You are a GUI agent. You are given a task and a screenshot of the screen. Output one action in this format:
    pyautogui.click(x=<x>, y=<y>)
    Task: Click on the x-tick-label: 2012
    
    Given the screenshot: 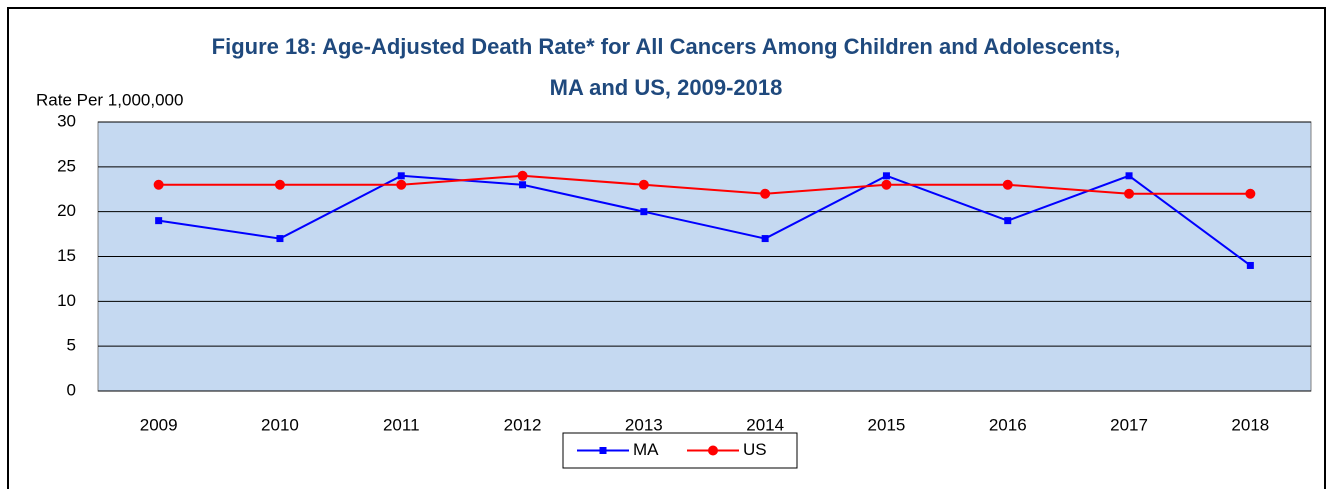 What is the action you would take?
    pyautogui.click(x=523, y=424)
    